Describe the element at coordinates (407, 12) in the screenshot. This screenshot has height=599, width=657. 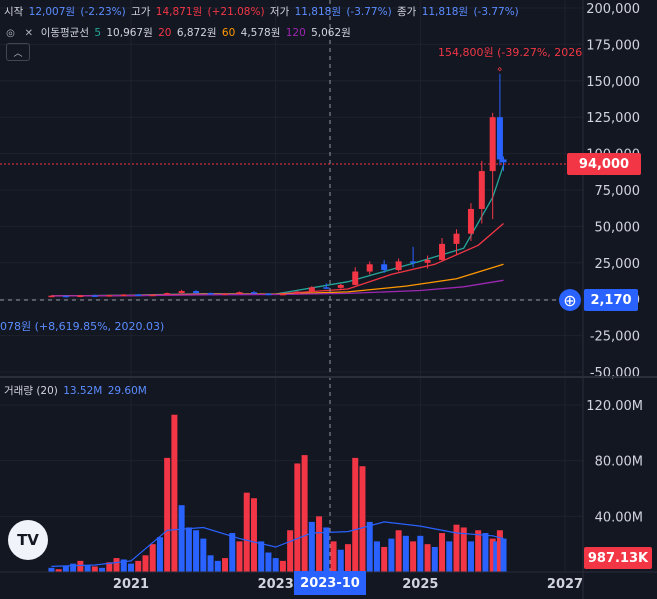
I see `close-label: 종가` at that location.